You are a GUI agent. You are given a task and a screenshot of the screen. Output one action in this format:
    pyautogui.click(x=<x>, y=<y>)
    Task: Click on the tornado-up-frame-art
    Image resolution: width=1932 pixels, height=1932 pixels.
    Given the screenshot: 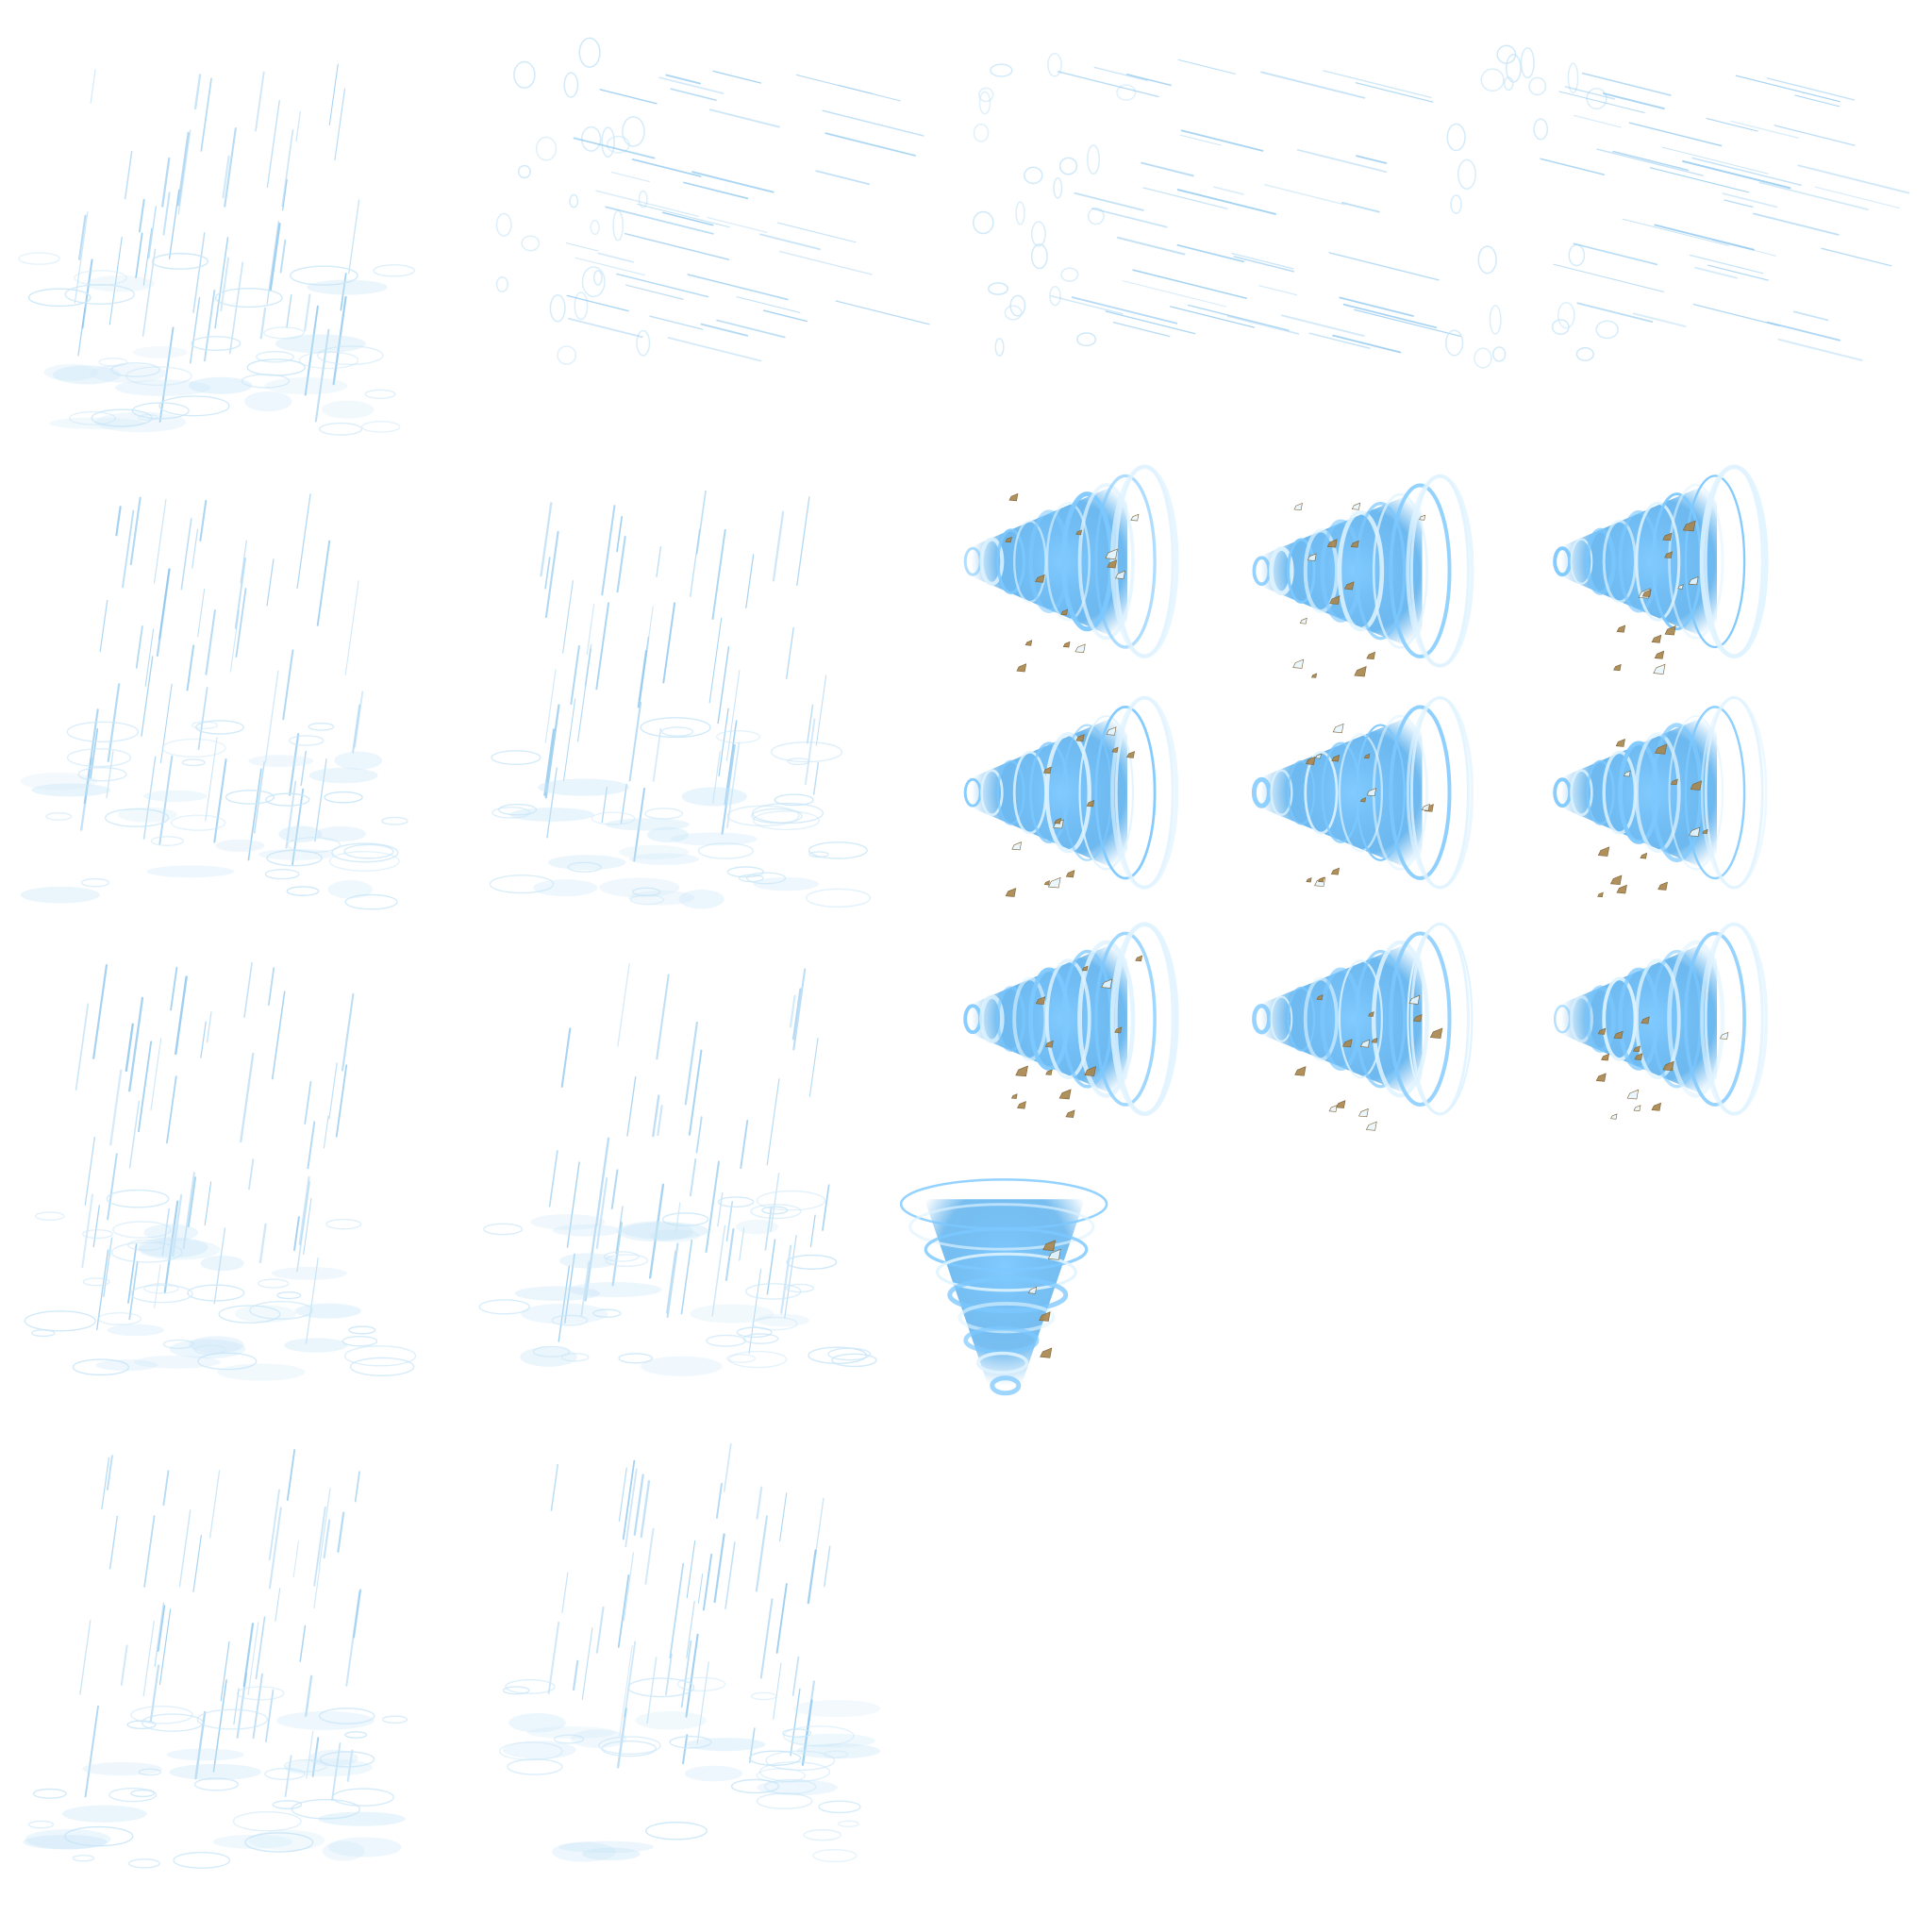 What is the action you would take?
    pyautogui.click(x=1003, y=1287)
    